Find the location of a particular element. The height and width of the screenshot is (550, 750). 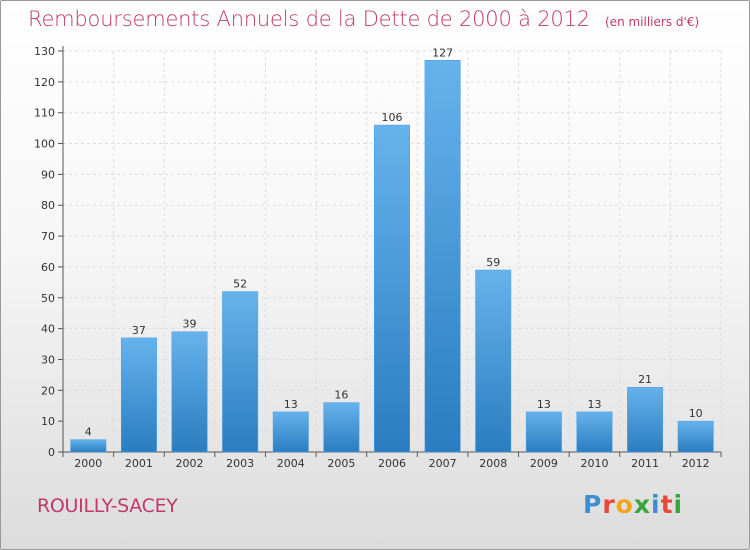

logo-letter: o is located at coordinates (624, 504).